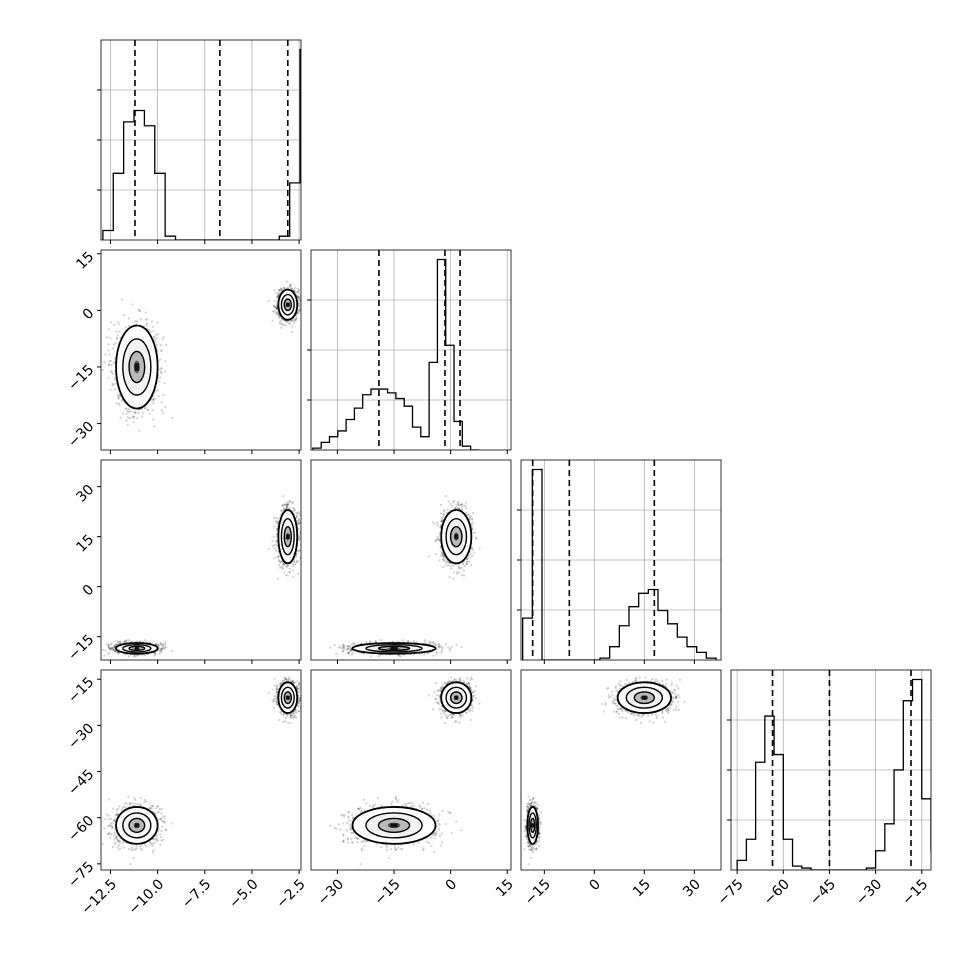 This screenshot has width=970, height=970. I want to click on density-peak-1-0-m0, so click(136, 367).